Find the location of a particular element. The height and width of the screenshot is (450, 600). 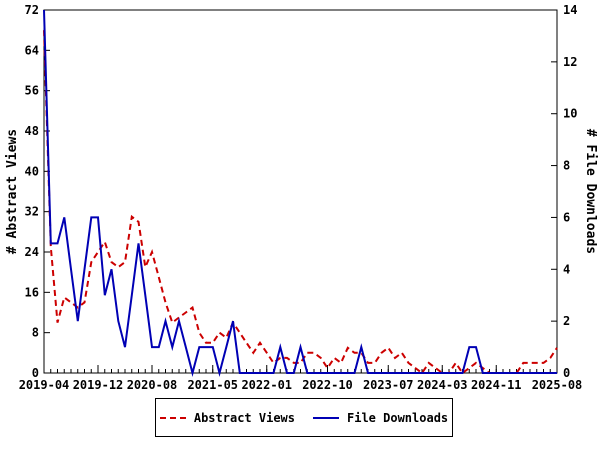

left-axis-tick-label: 0 is located at coordinates (35, 373).